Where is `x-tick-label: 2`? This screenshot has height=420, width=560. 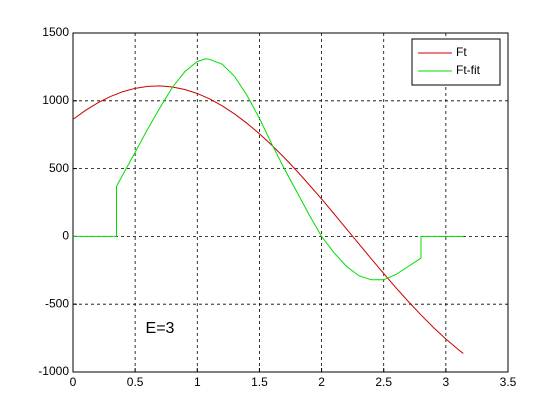
x-tick-label: 2 is located at coordinates (321, 382).